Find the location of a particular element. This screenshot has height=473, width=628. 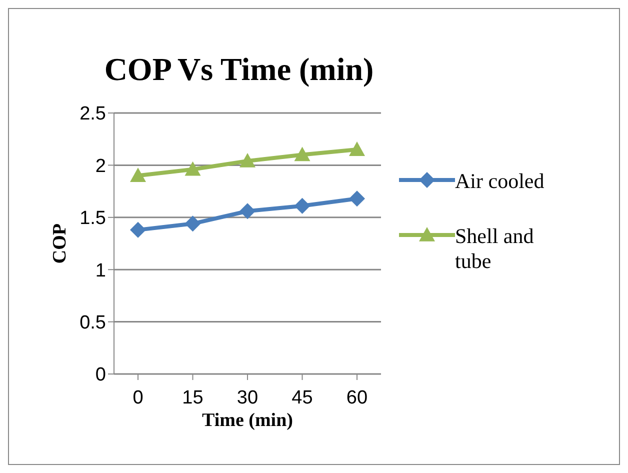

y-tick-label: 0.5 is located at coordinates (93, 323).